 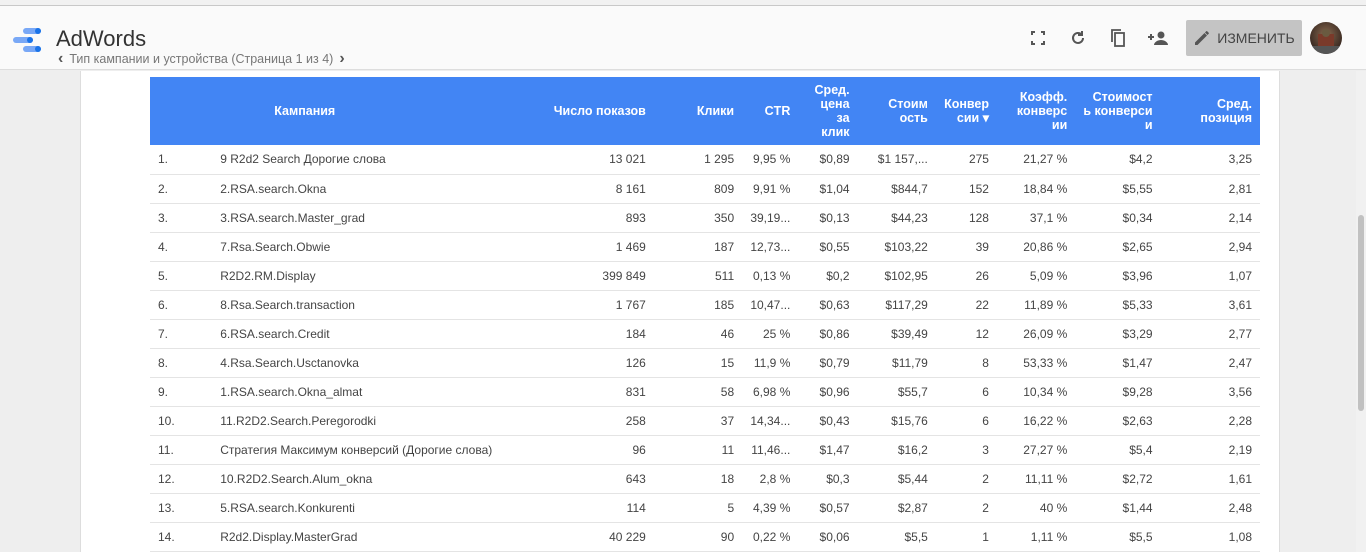 I want to click on table-cell: 0,22 %, so click(x=770, y=537).